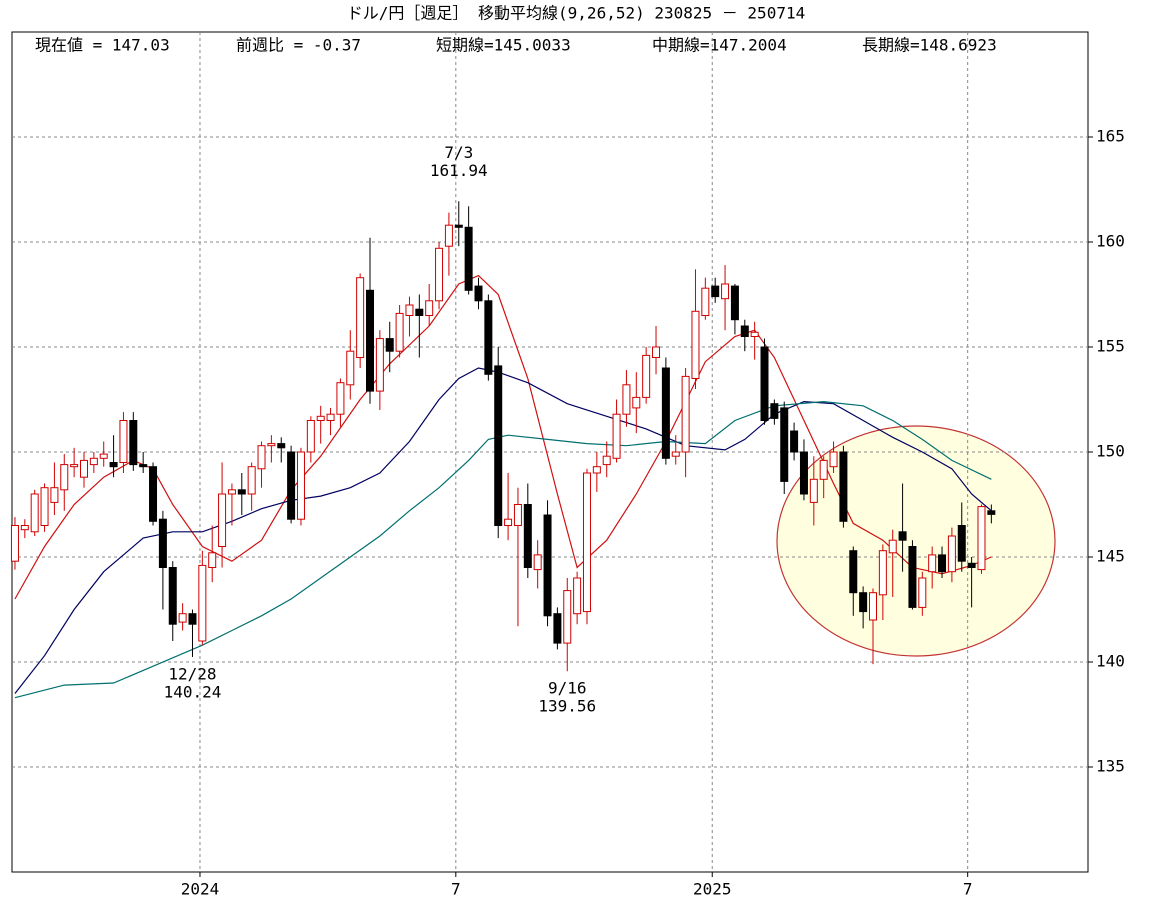 This screenshot has height=902, width=1171. I want to click on y-tick-label: 160, so click(1110, 241).